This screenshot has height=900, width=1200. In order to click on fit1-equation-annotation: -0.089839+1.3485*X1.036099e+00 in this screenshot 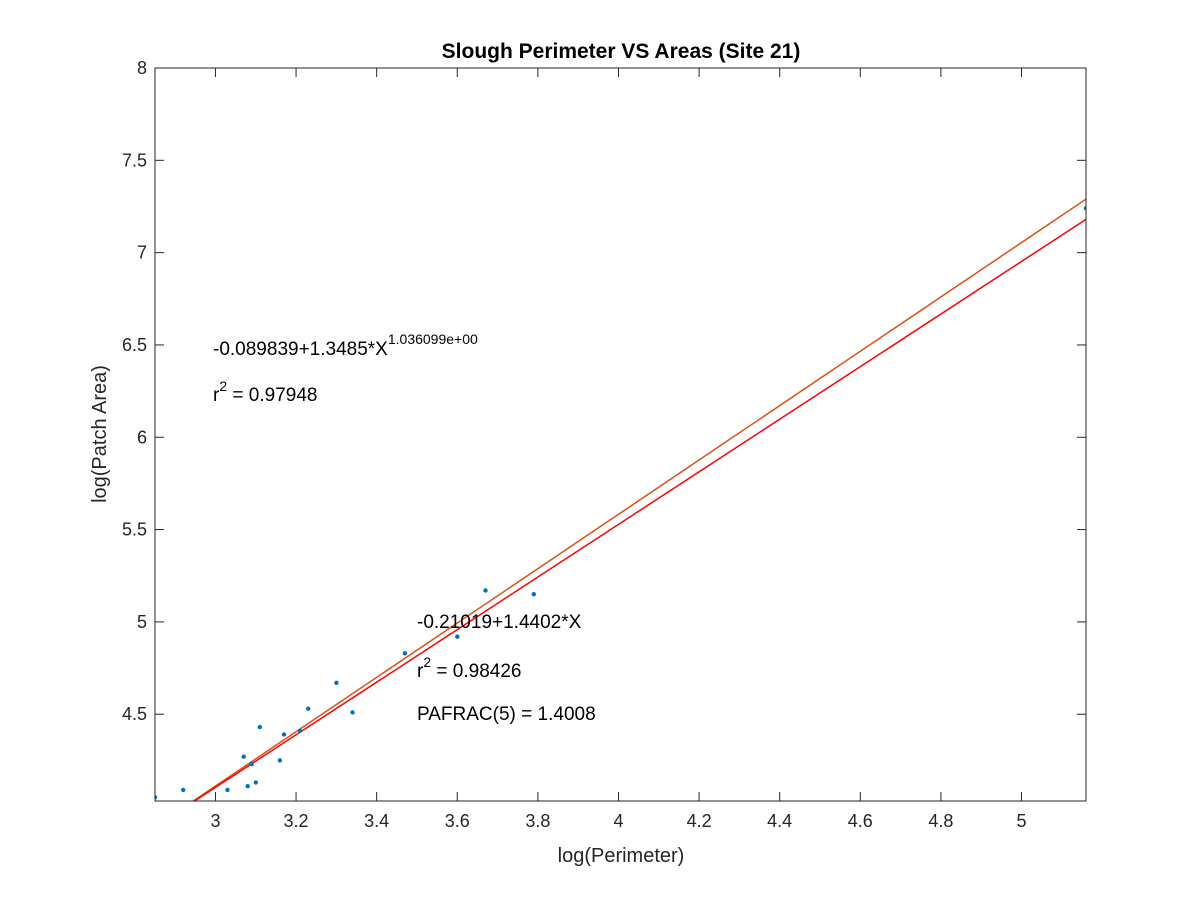, I will do `click(345, 345)`.